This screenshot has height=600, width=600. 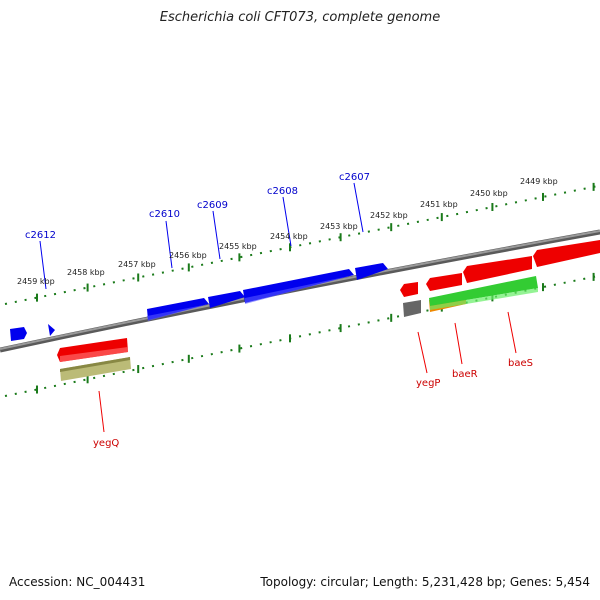 I want to click on gene-c2612-fragment, so click(x=18, y=334).